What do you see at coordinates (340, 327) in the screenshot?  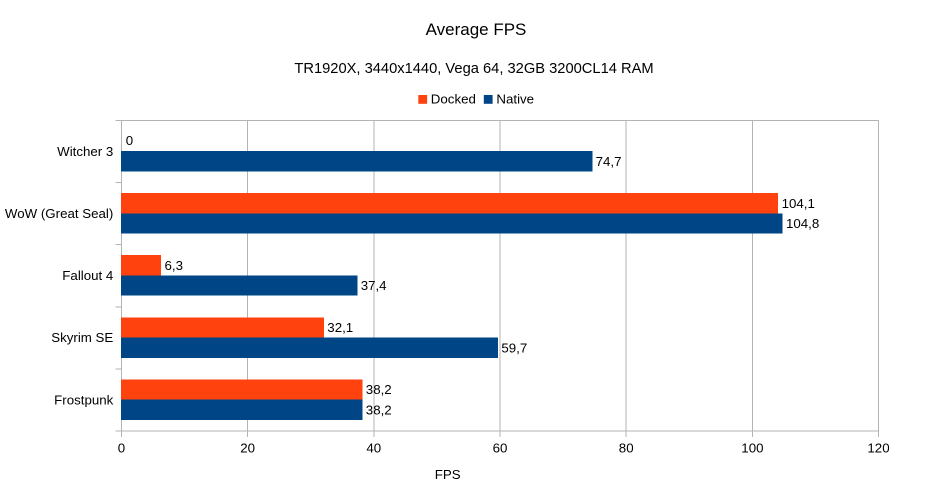 I see `svg-text: 32,1` at bounding box center [340, 327].